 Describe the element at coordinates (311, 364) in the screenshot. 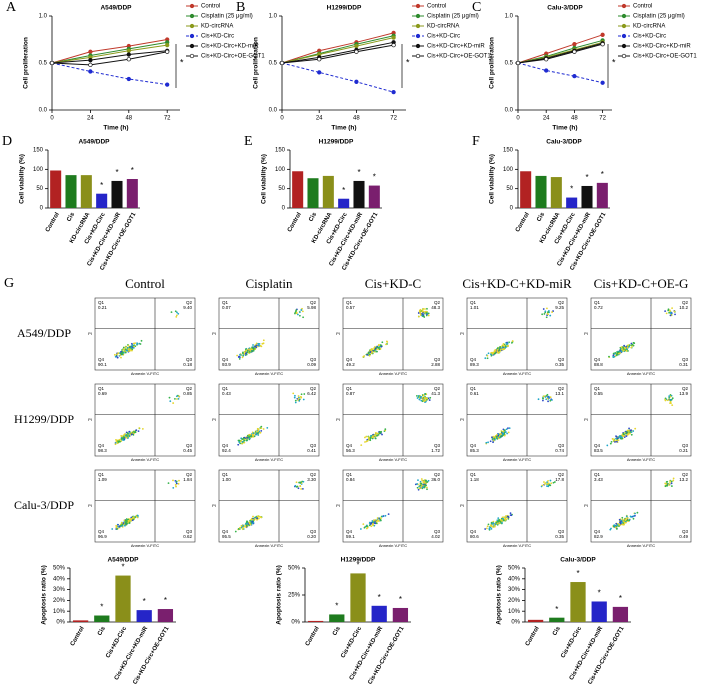

I see `quadrant-value: 0.09` at that location.